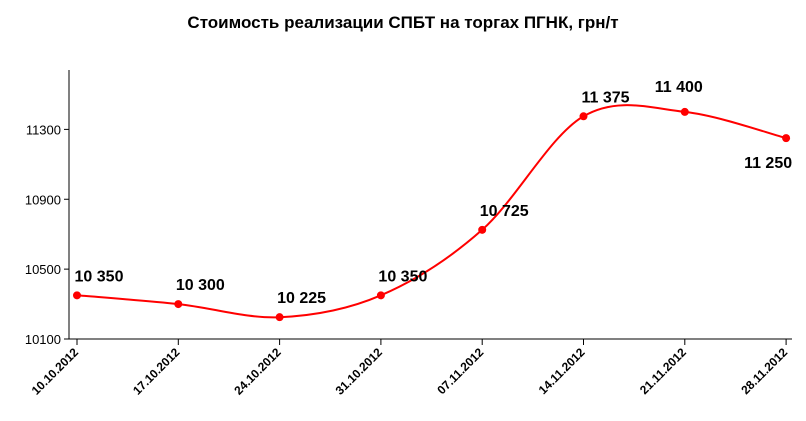 Image resolution: width=806 pixels, height=421 pixels. I want to click on y-tick-label: 10900, so click(43, 199).